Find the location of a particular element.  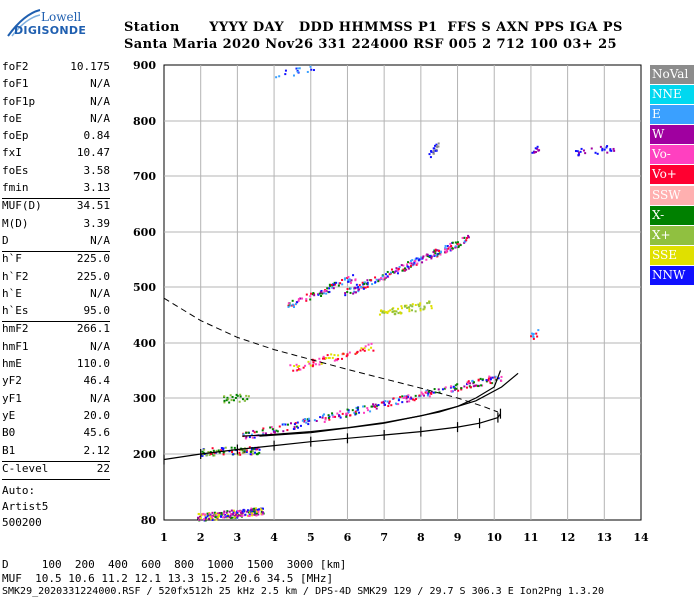

legend-item: NNW is located at coordinates (672, 275).